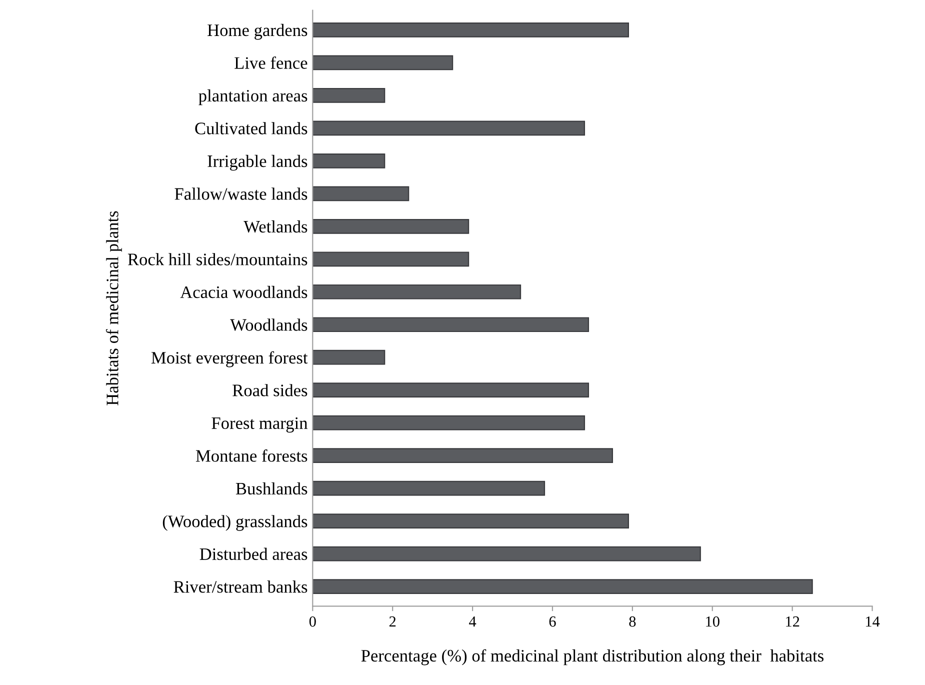  I want to click on x-tick-label: 14, so click(873, 621).